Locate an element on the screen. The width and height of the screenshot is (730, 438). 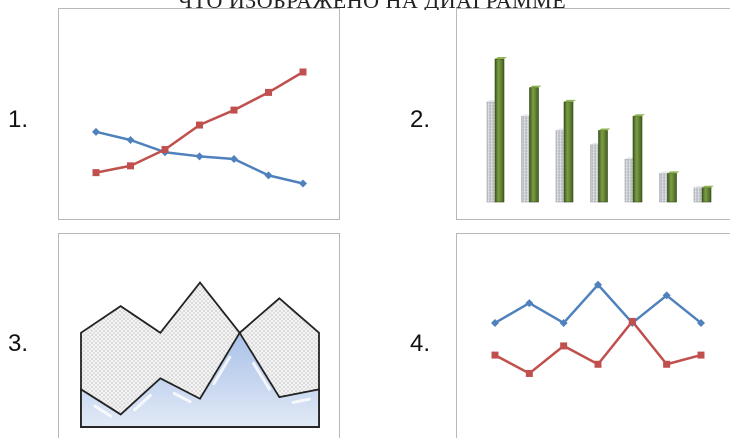
chart-number-4: 4. is located at coordinates (420, 343).